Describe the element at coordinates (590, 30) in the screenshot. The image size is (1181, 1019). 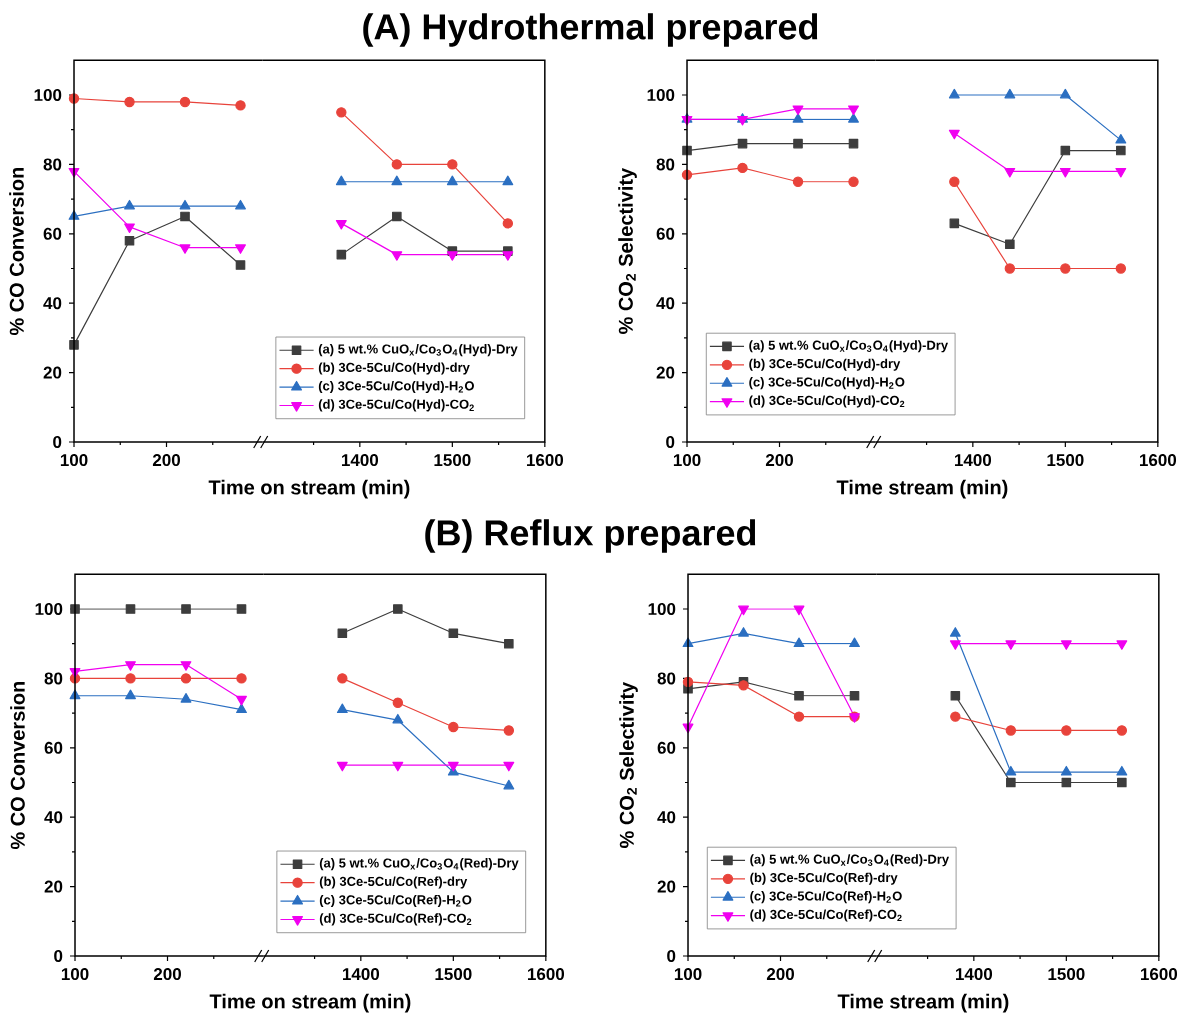
I see `text: (A) Hydrothermal prepared` at that location.